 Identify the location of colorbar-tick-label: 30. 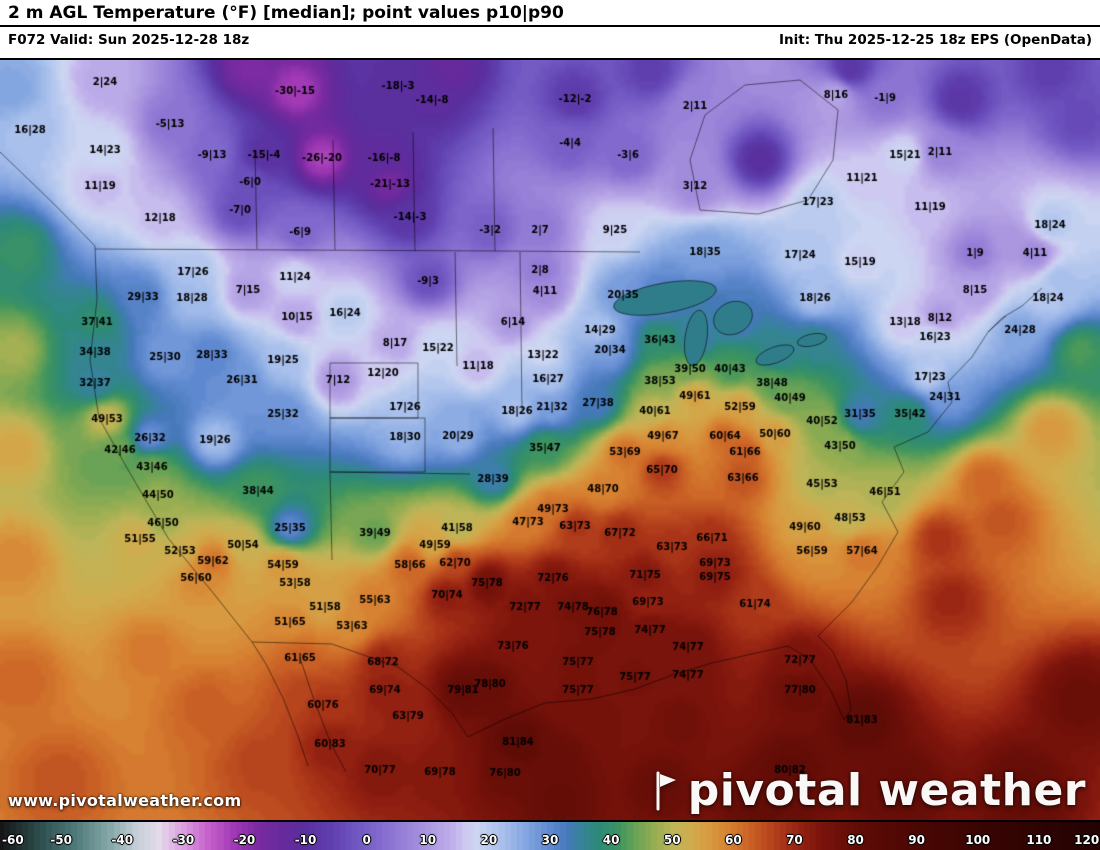
(550, 840).